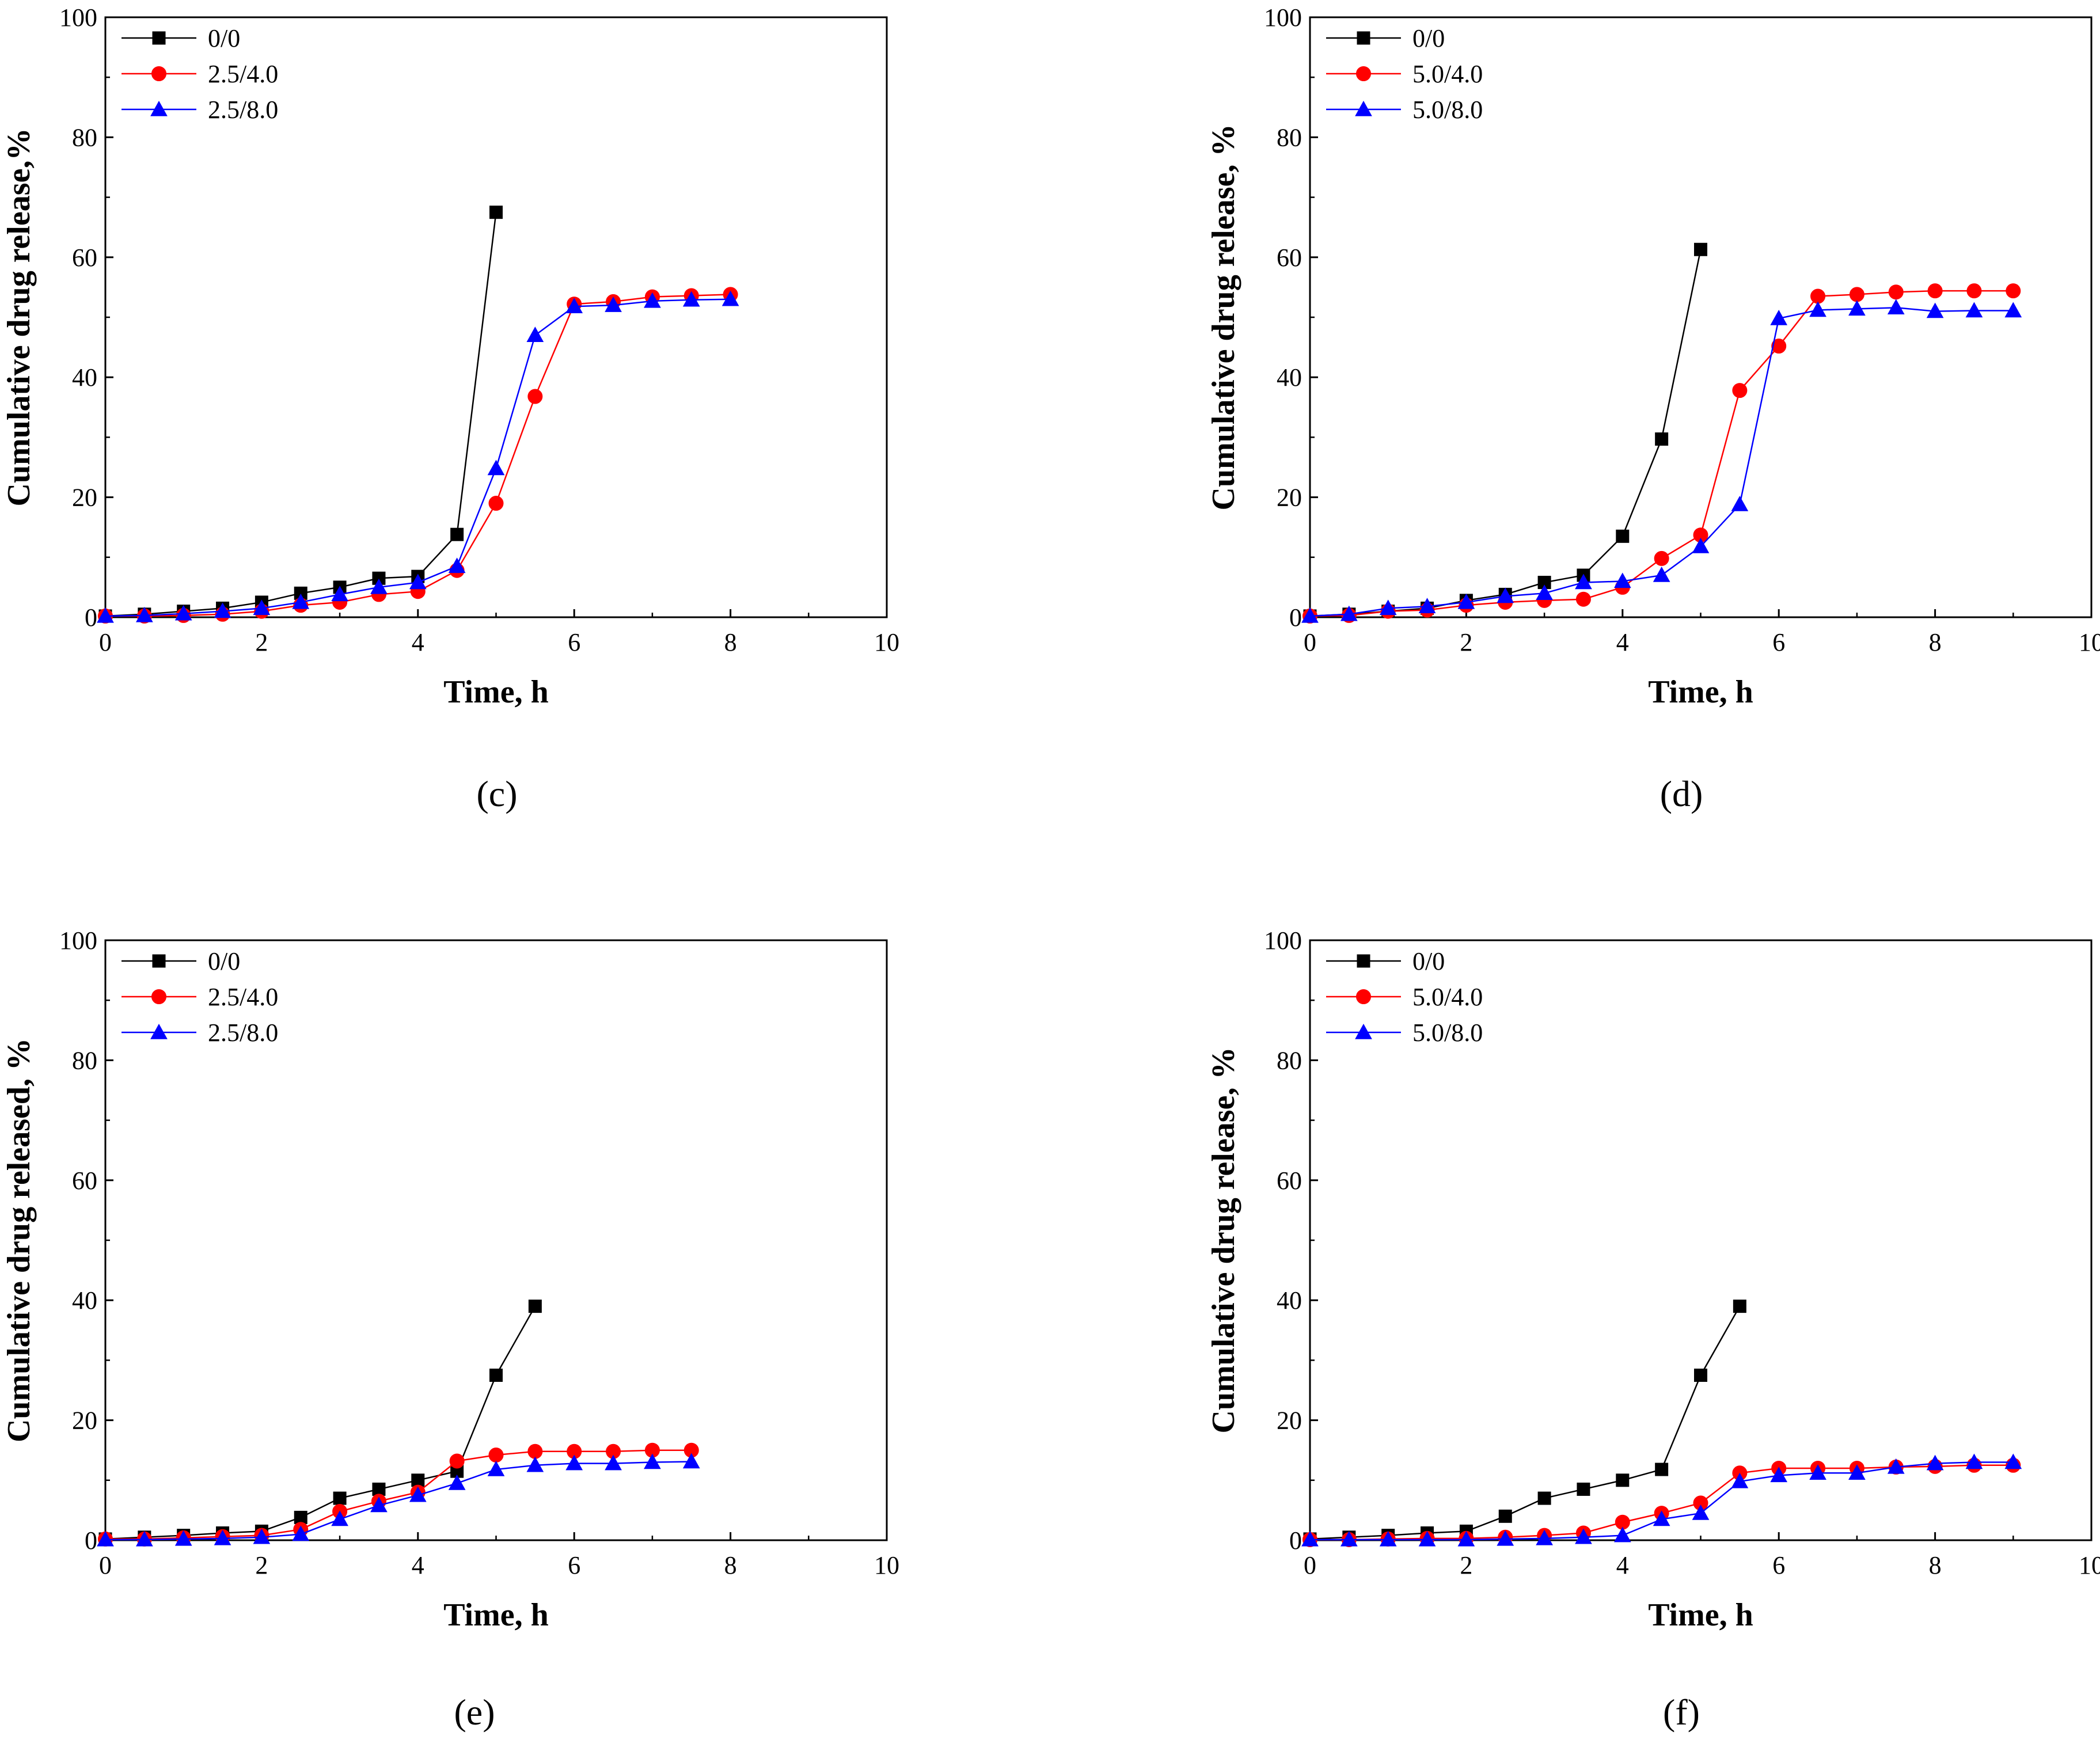 The height and width of the screenshot is (1755, 2100). Describe the element at coordinates (496, 793) in the screenshot. I see `panel-label: (c)` at that location.